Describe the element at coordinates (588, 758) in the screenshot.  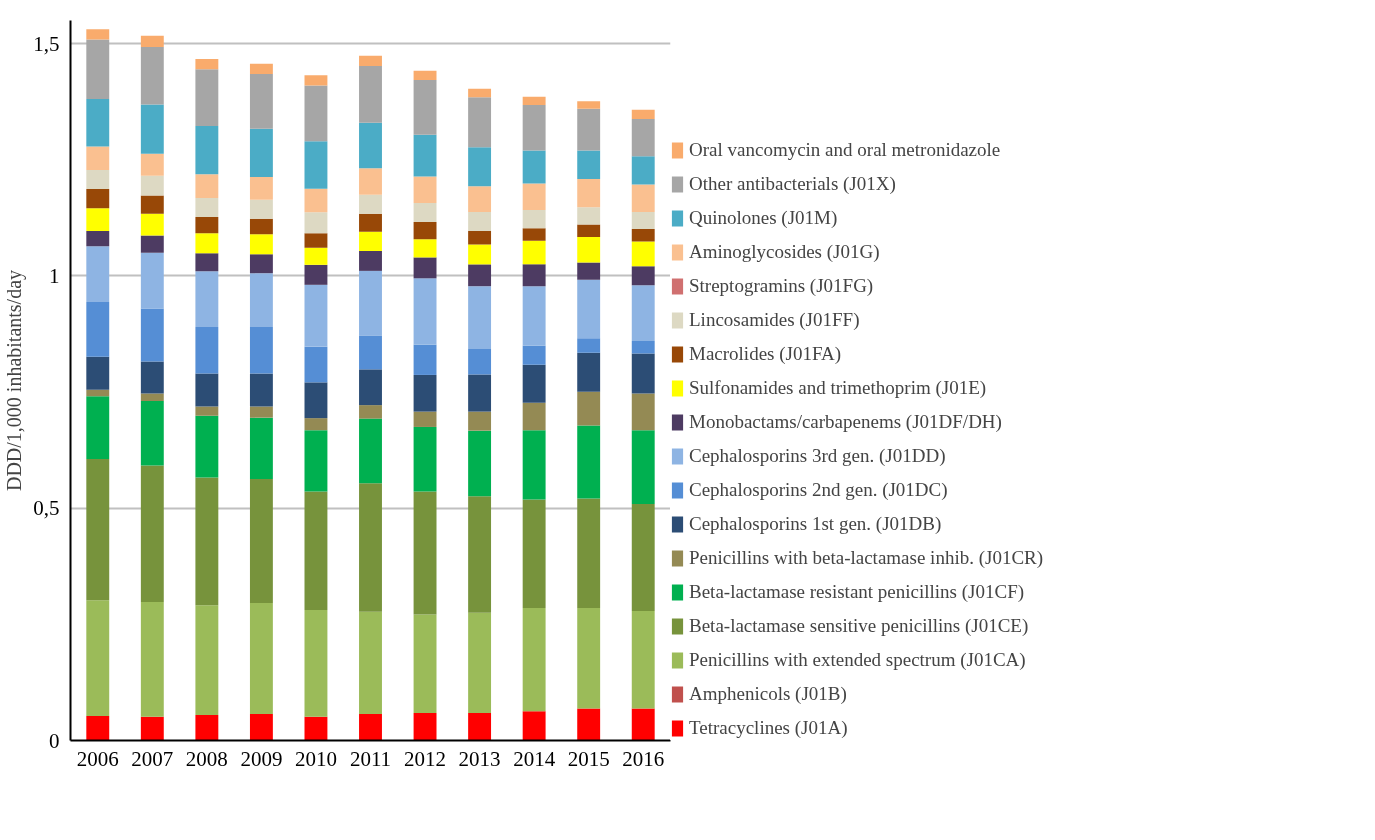
I see `x-tick-label: 2015` at that location.